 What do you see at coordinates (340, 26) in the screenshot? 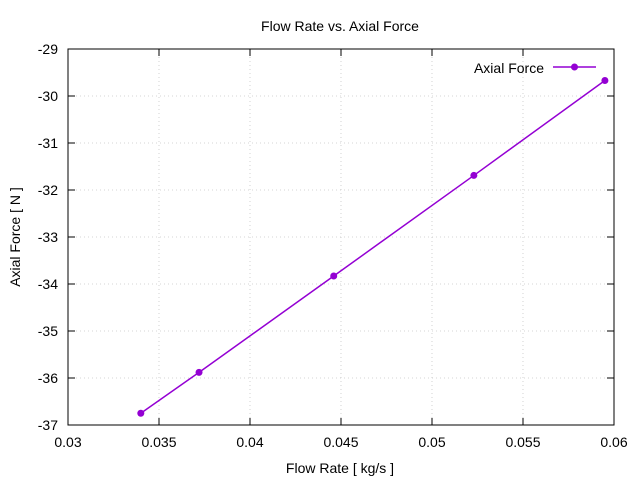
I see `chart-title: Flow Rate vs. Axial Force` at bounding box center [340, 26].